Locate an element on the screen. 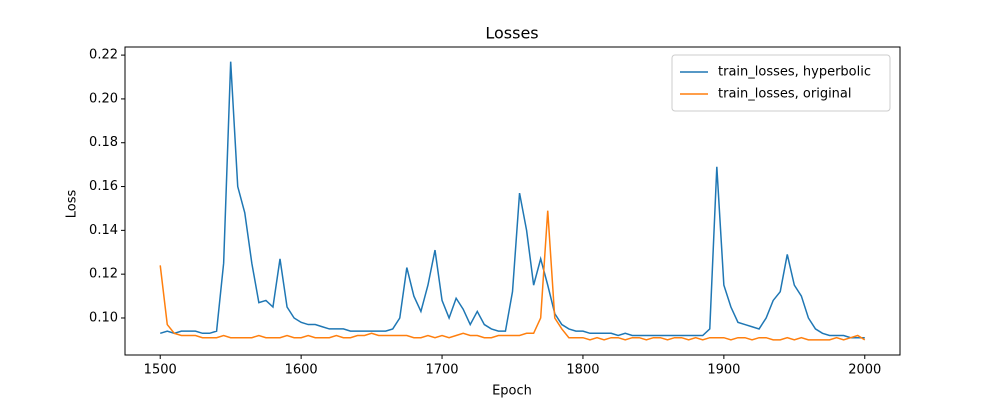  x-tick-label: 1700 is located at coordinates (441, 370).